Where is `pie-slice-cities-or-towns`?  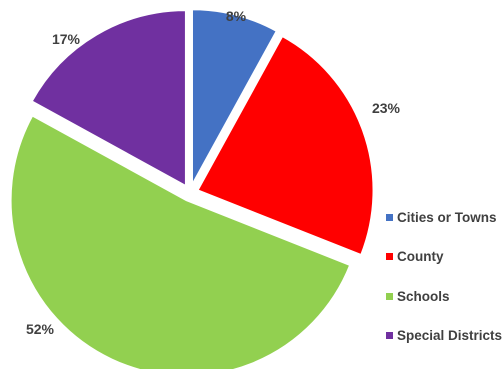 pie-slice-cities-or-towns is located at coordinates (234, 97).